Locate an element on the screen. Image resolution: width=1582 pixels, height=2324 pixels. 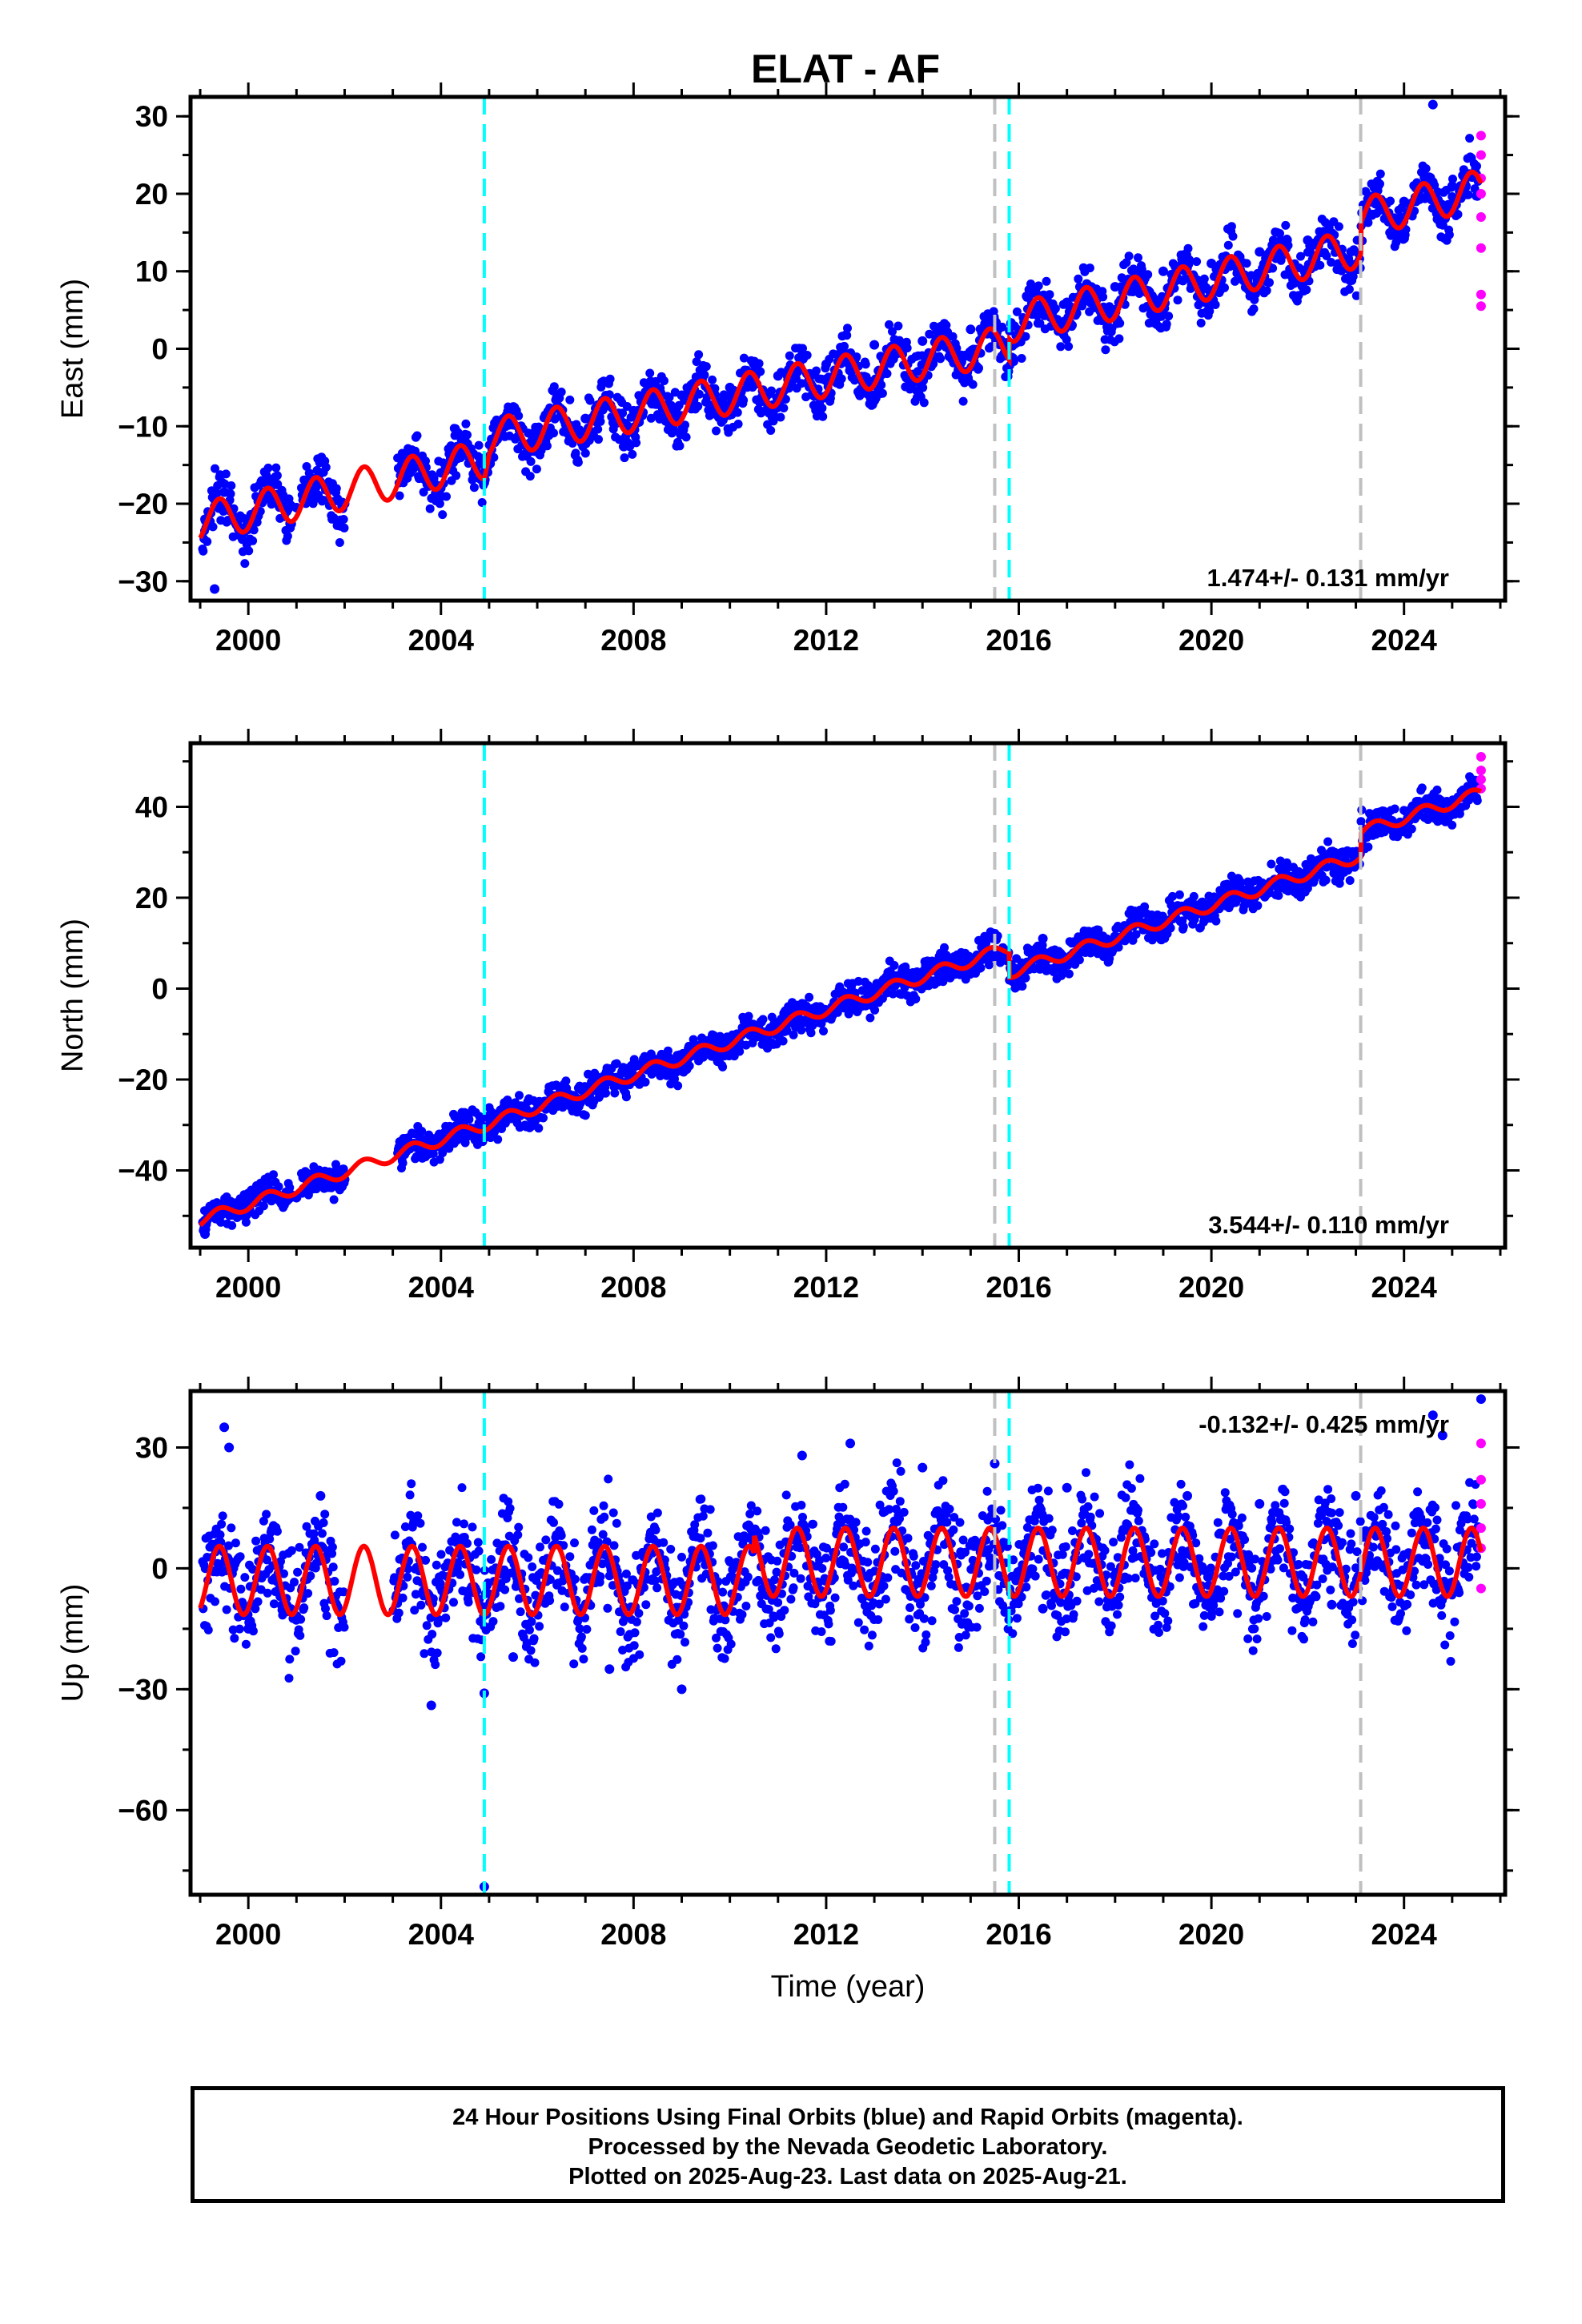
x-tick-label: 2012 is located at coordinates (826, 1287).